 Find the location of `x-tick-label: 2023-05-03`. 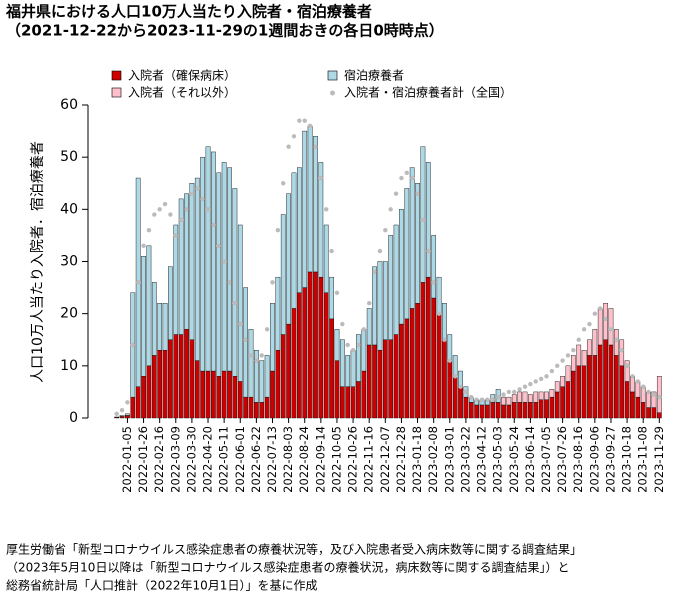

x-tick-label: 2023-05-03 is located at coordinates (498, 459).